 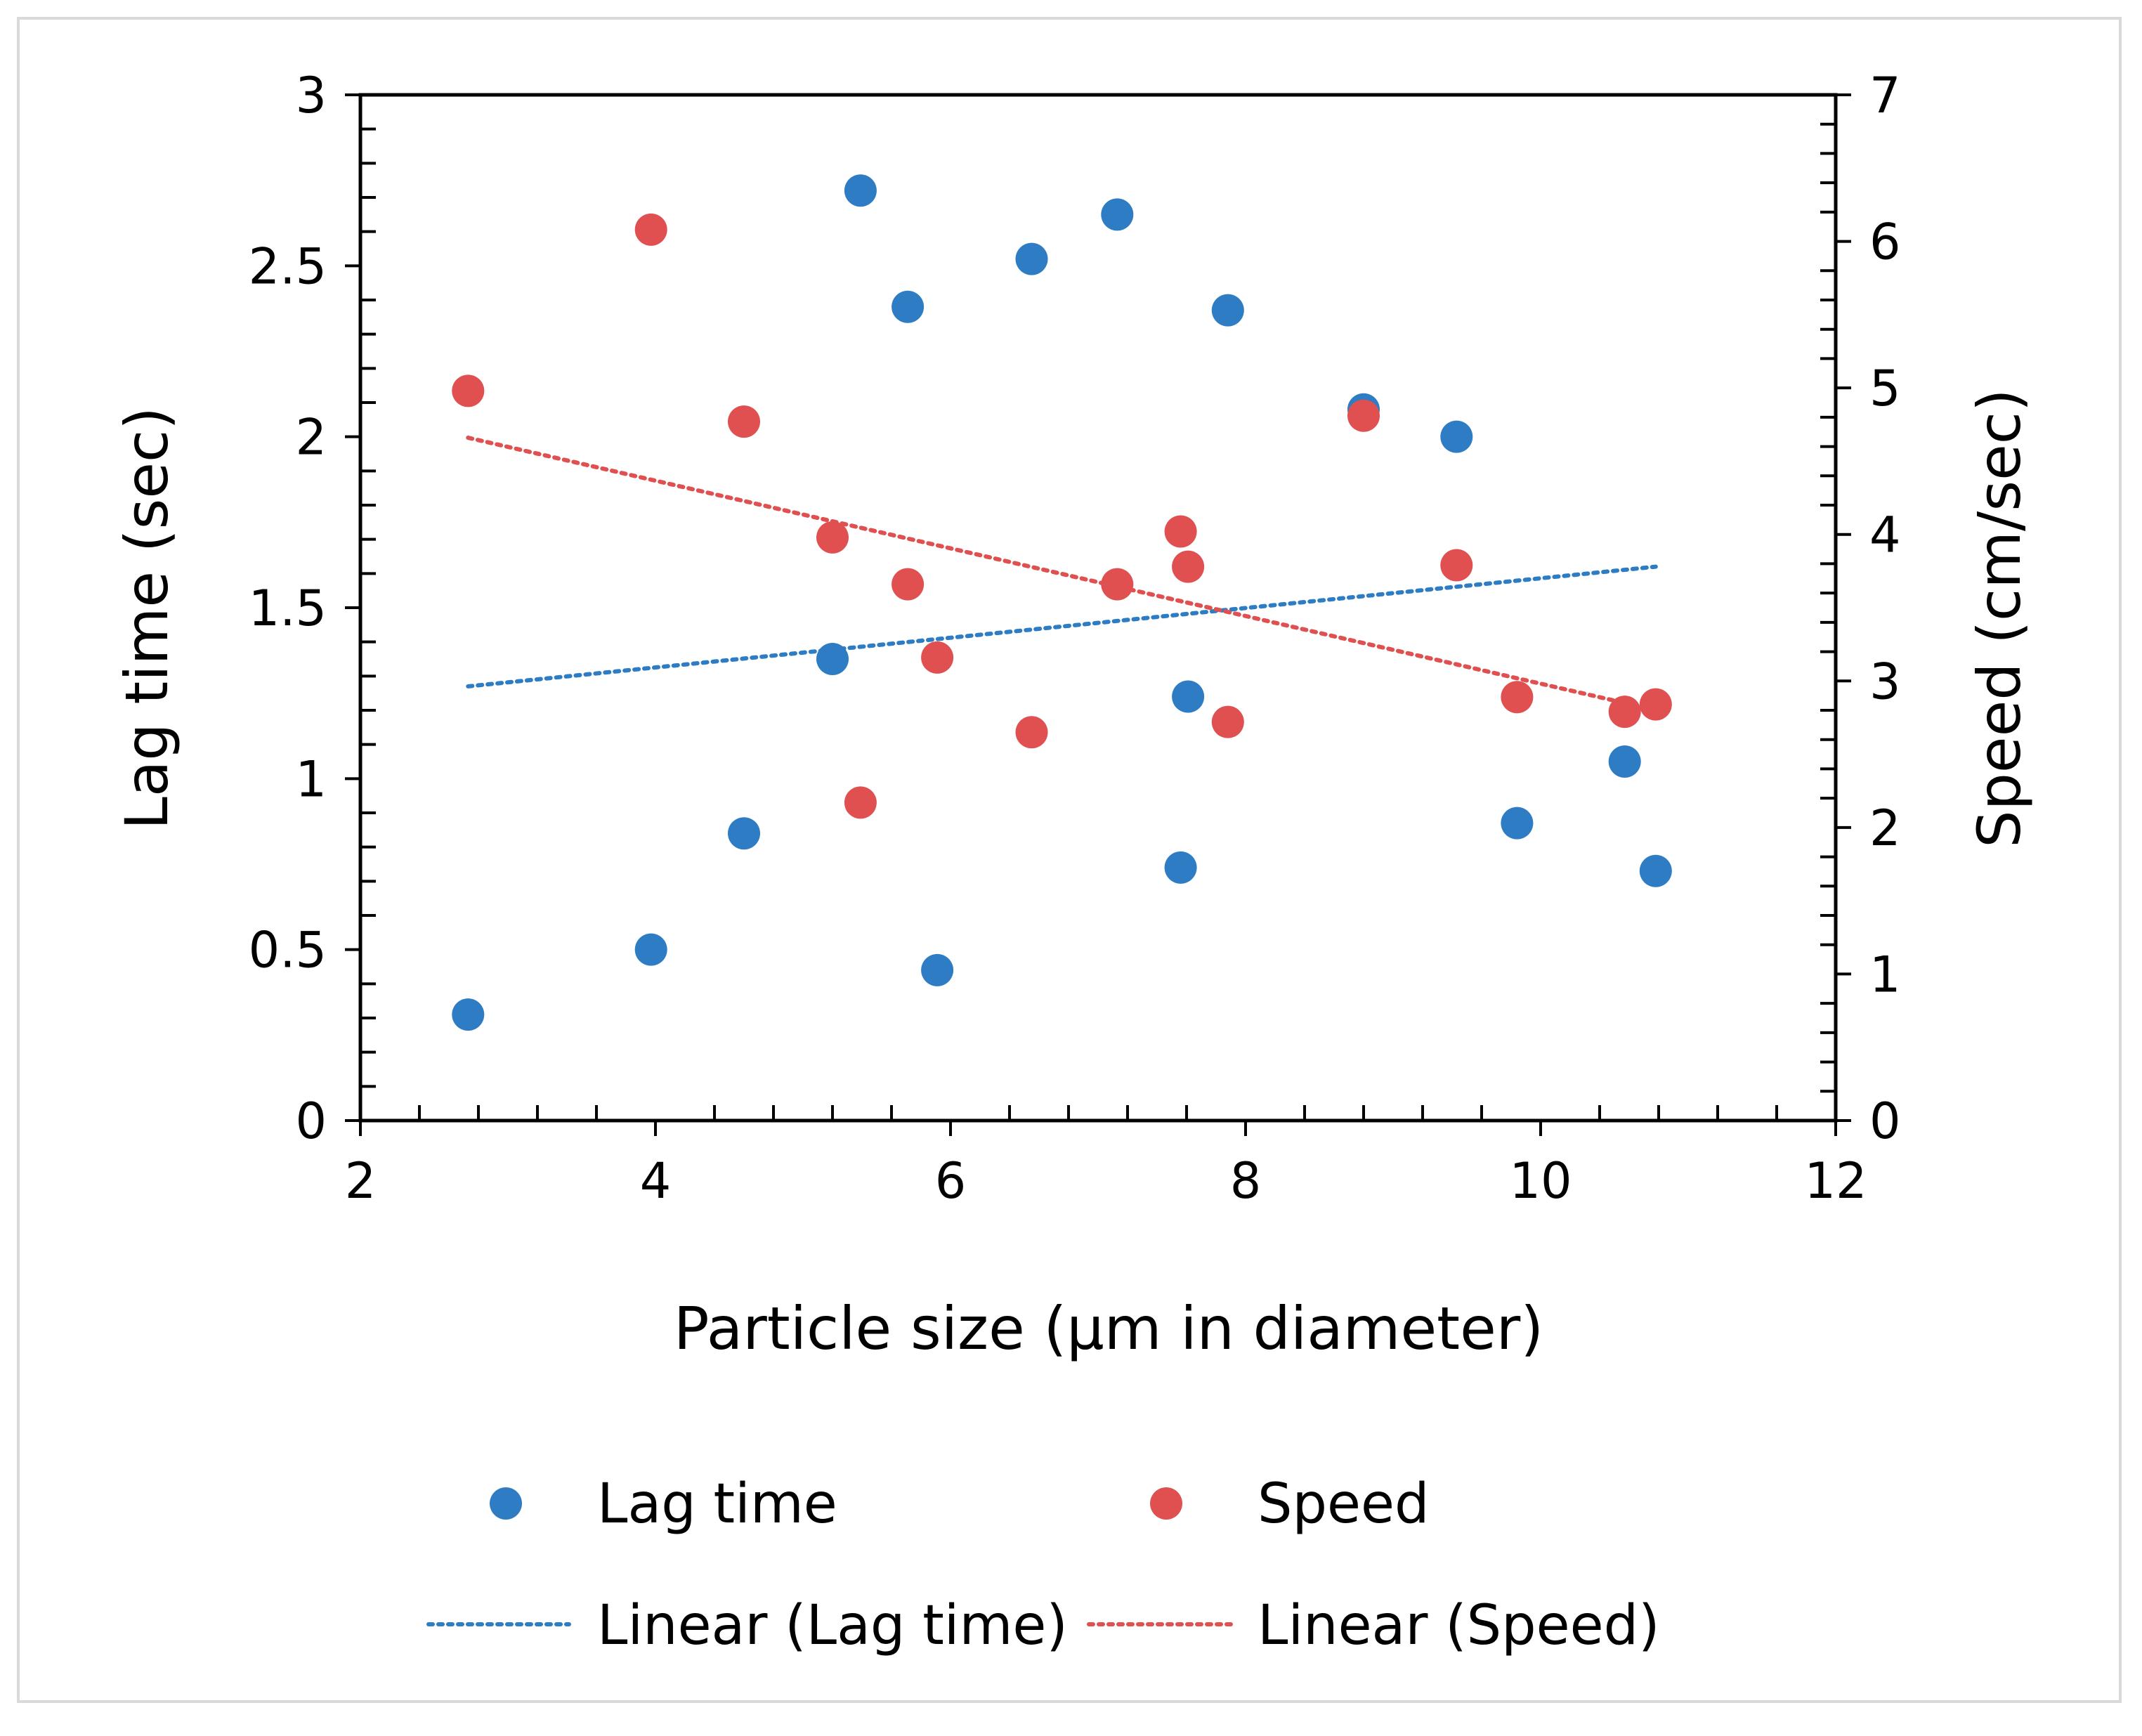 What do you see at coordinates (146, 618) in the screenshot?
I see `left-axis-title: Lag time (sec)` at bounding box center [146, 618].